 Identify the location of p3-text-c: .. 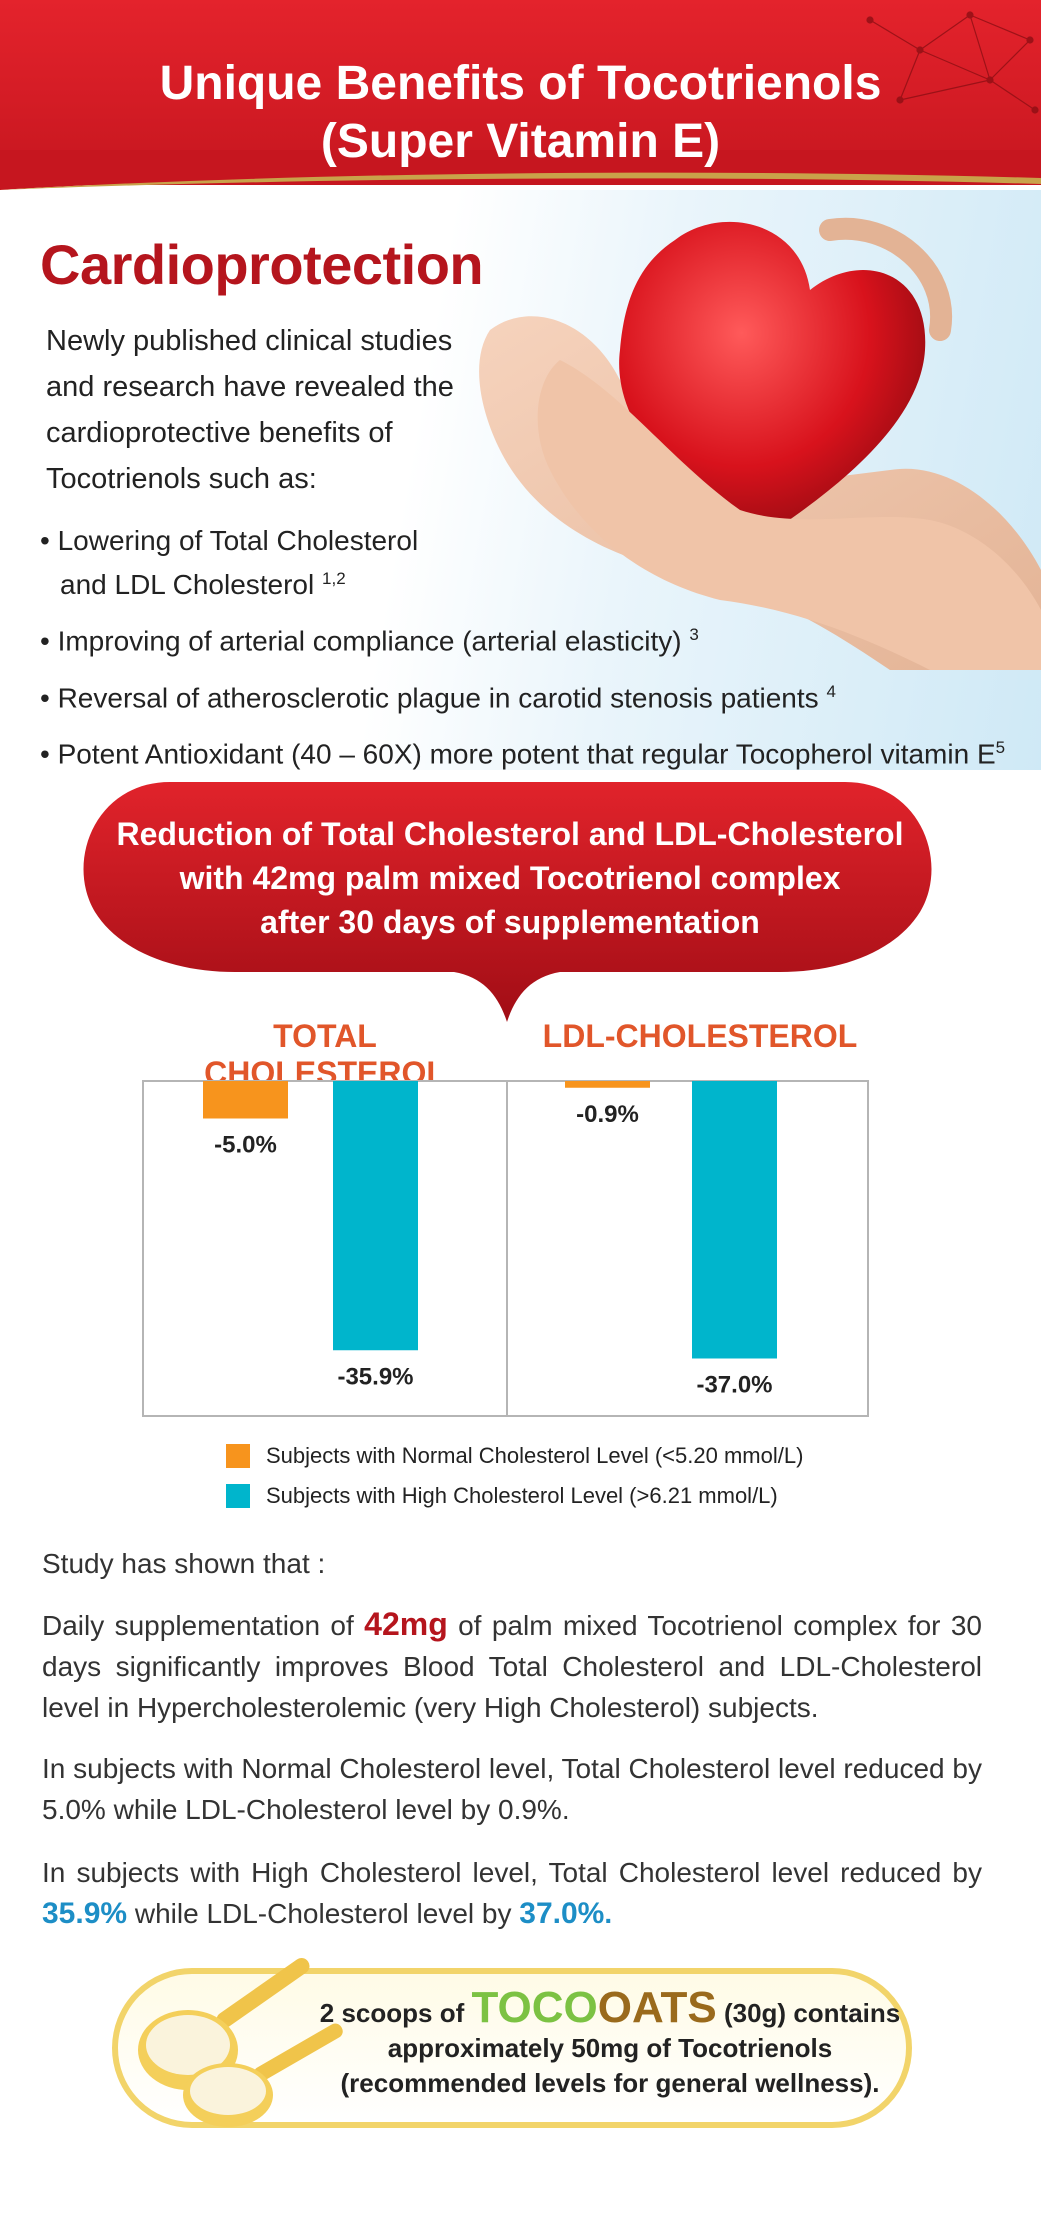
(608, 1913).